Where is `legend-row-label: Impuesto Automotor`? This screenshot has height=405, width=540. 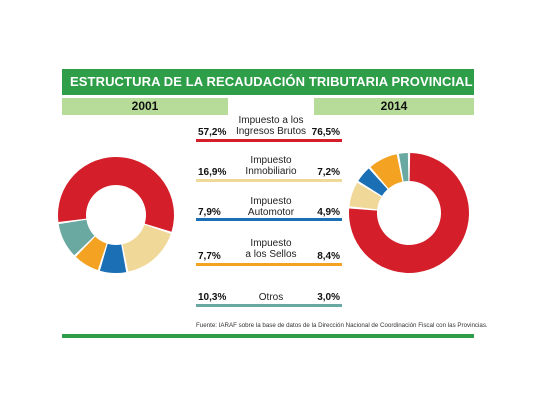 legend-row-label: Impuesto Automotor is located at coordinates (271, 207).